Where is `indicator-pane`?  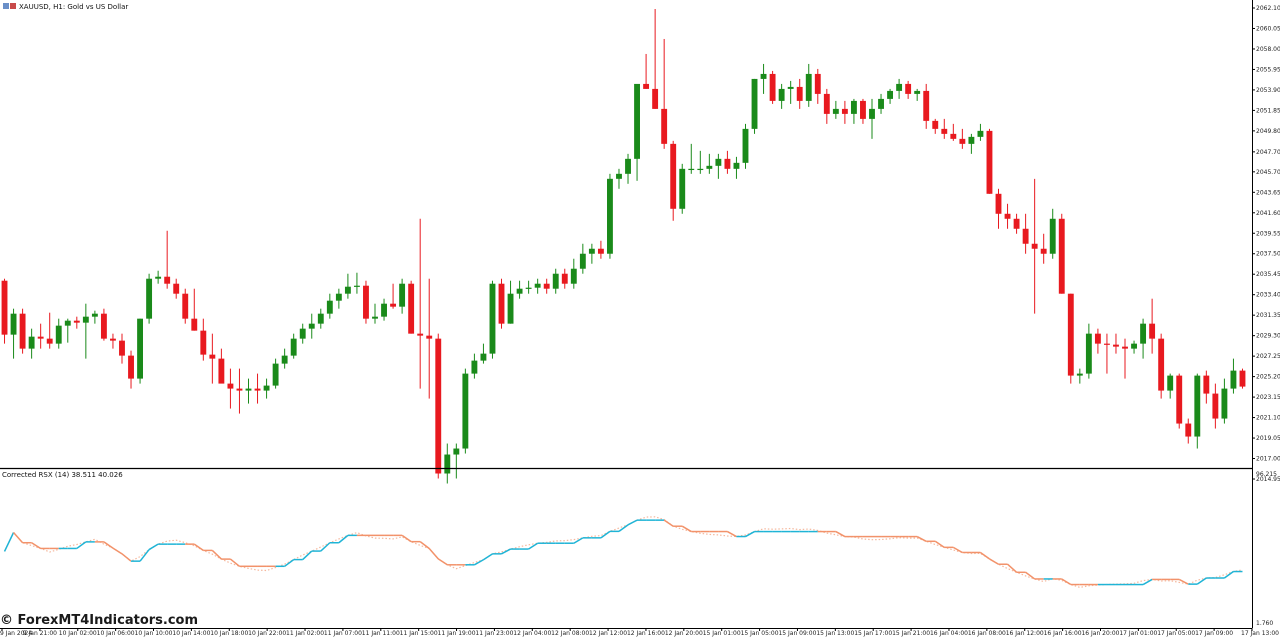 indicator-pane is located at coordinates (623, 552).